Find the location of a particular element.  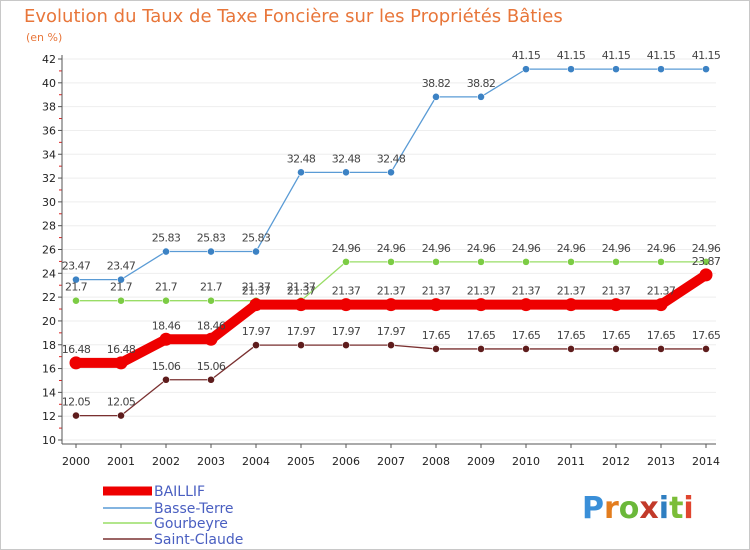

x-tick-label-2010: 2010 is located at coordinates (526, 461).